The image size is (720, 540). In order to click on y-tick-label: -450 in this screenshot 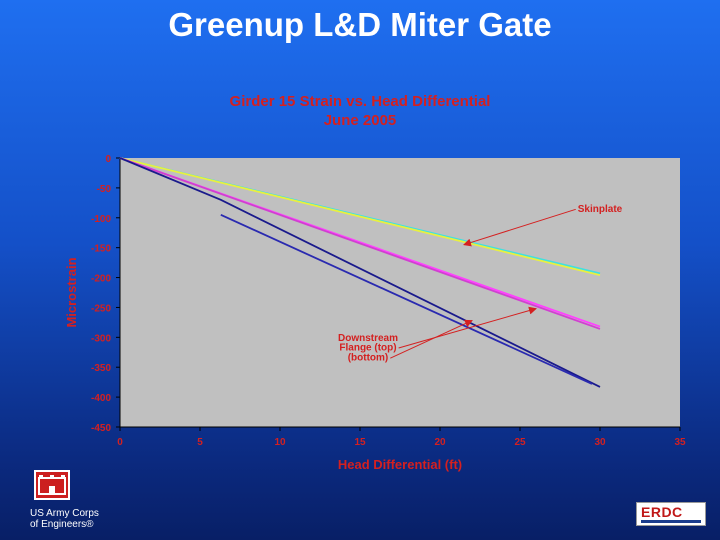, I will do `click(101, 428)`.